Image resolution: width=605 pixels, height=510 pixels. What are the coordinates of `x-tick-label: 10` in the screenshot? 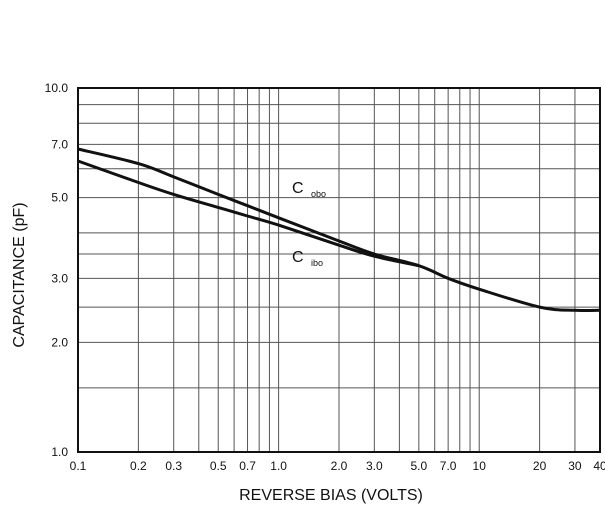 It's located at (480, 466).